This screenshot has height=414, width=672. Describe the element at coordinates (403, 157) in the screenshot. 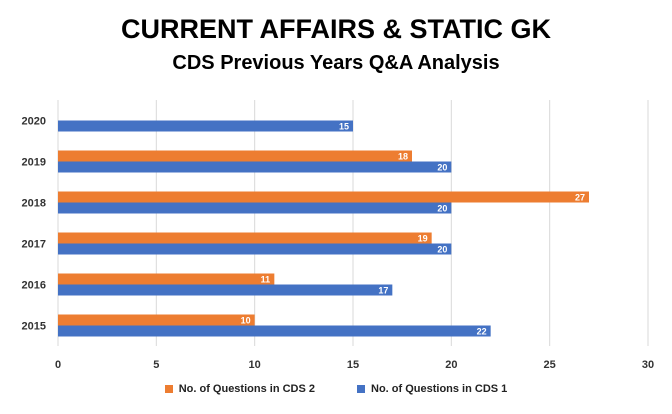

I see `data-label: 18` at that location.